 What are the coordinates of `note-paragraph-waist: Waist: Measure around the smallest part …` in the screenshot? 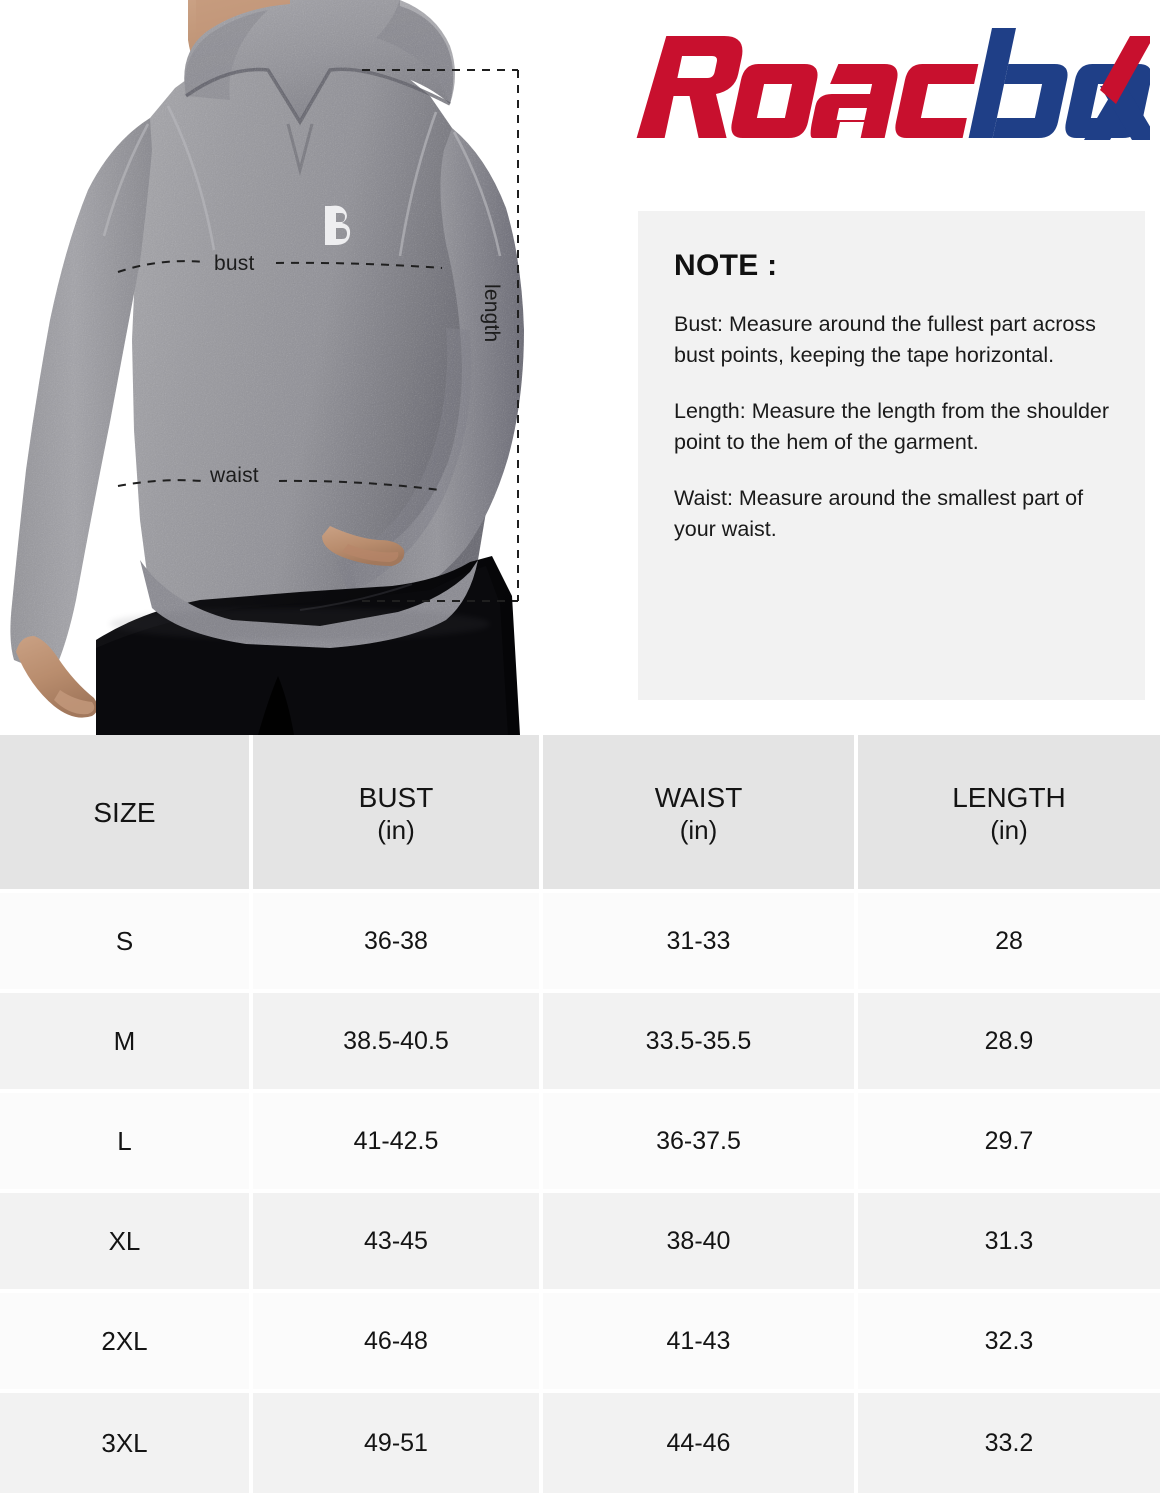 It's located at (879, 513).